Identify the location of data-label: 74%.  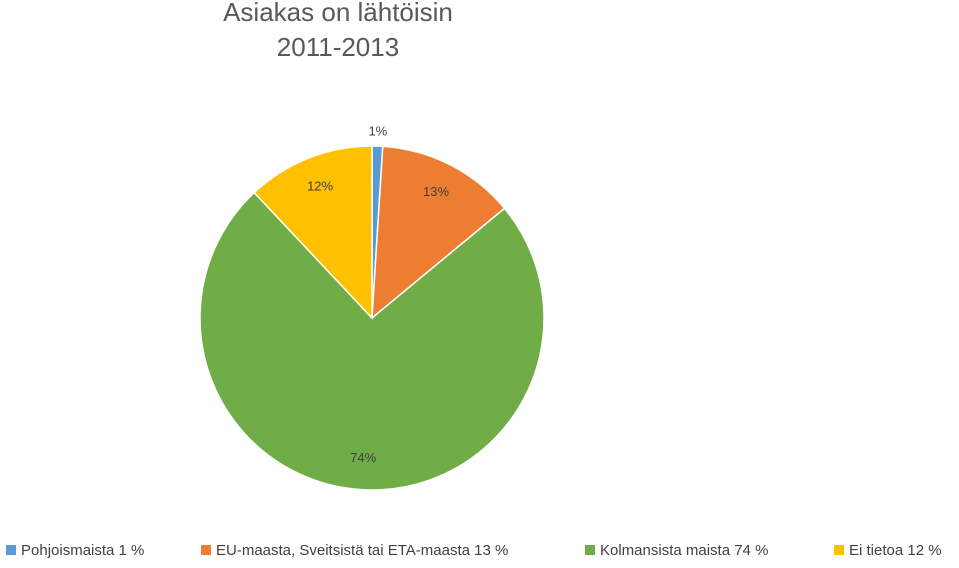
(363, 457).